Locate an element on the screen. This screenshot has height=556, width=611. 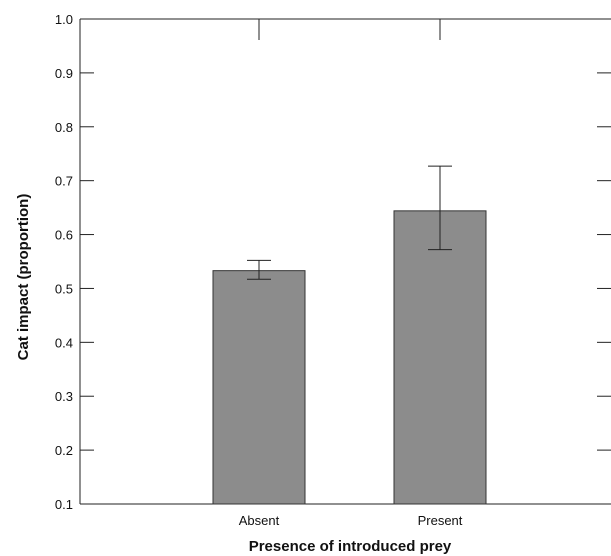
bar-present is located at coordinates (440, 357).